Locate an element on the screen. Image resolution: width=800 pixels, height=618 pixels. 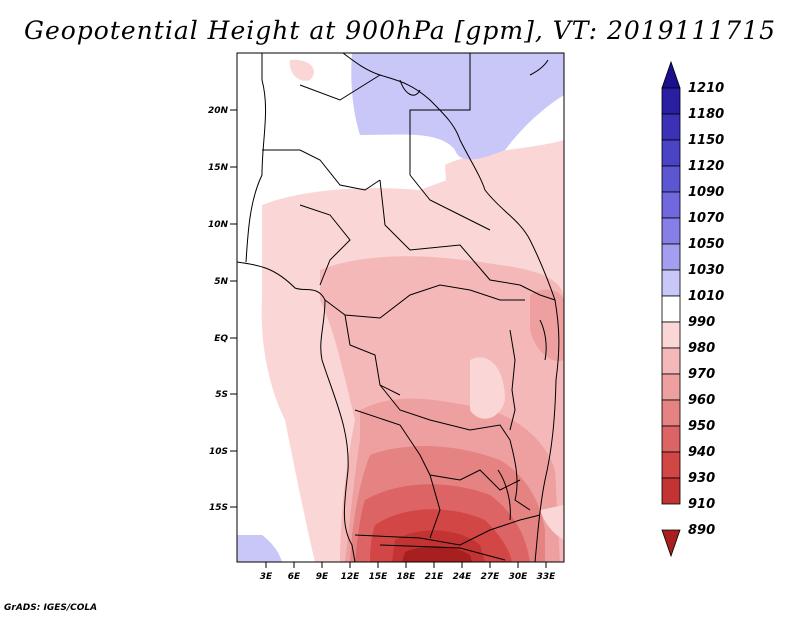
colorbar-label-1010: 1010 is located at coordinates (706, 296).